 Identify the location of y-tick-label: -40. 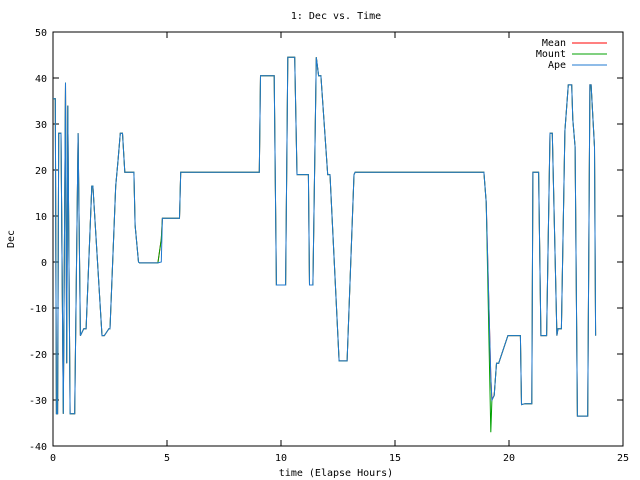
(38, 447).